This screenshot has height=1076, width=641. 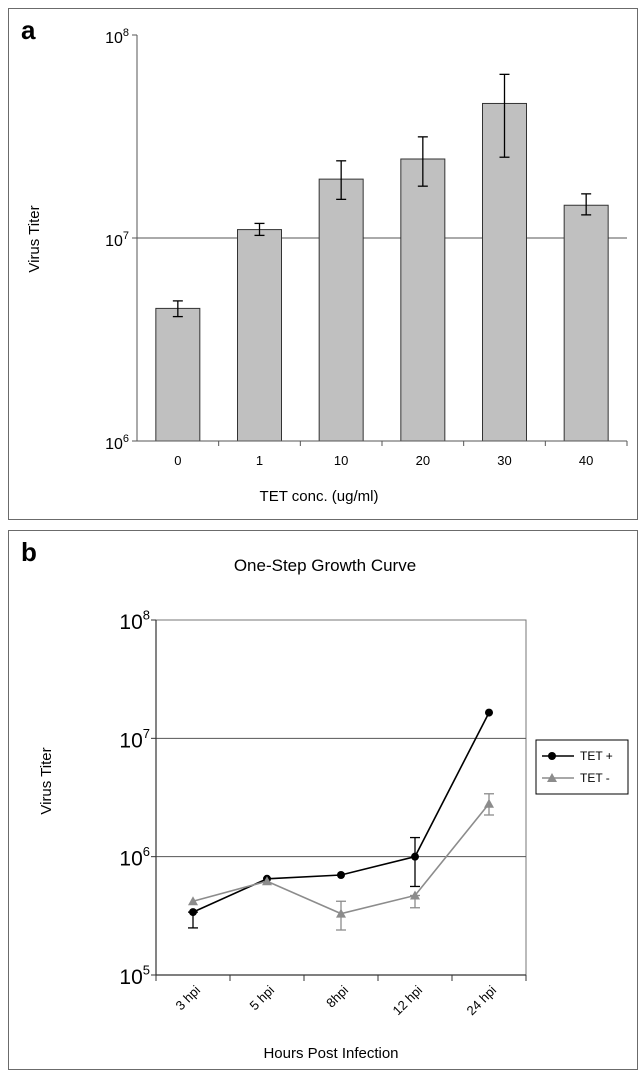 What do you see at coordinates (341, 460) in the screenshot?
I see `x-tick-label: 10` at bounding box center [341, 460].